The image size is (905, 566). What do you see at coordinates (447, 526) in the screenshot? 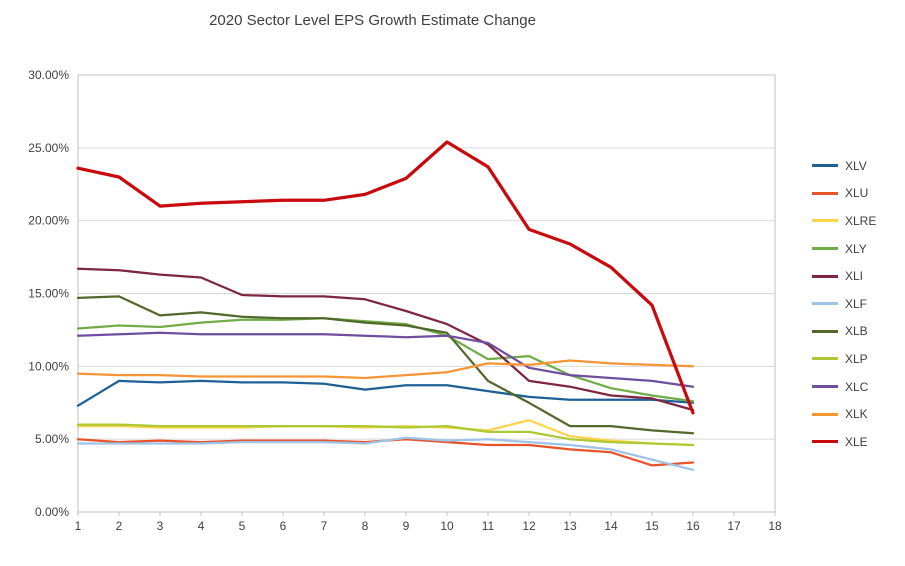
I see `x-tick-label: 10` at bounding box center [447, 526].